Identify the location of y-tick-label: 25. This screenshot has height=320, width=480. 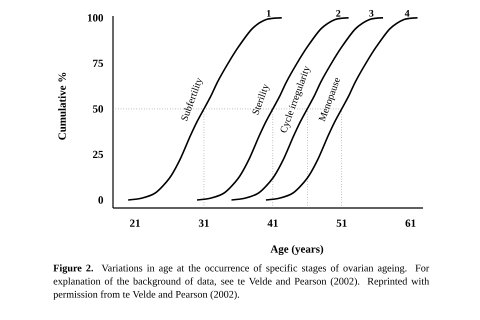
(98, 154).